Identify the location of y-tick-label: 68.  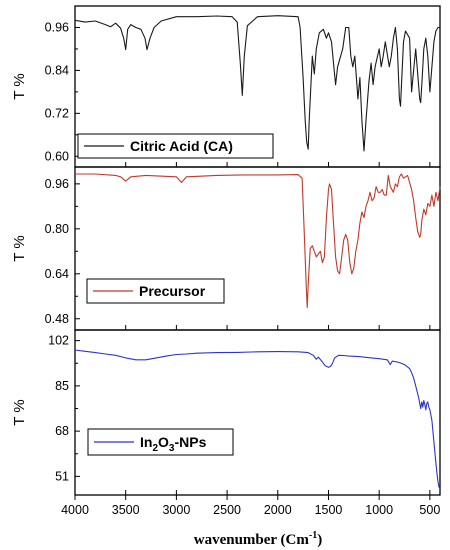
(62, 431).